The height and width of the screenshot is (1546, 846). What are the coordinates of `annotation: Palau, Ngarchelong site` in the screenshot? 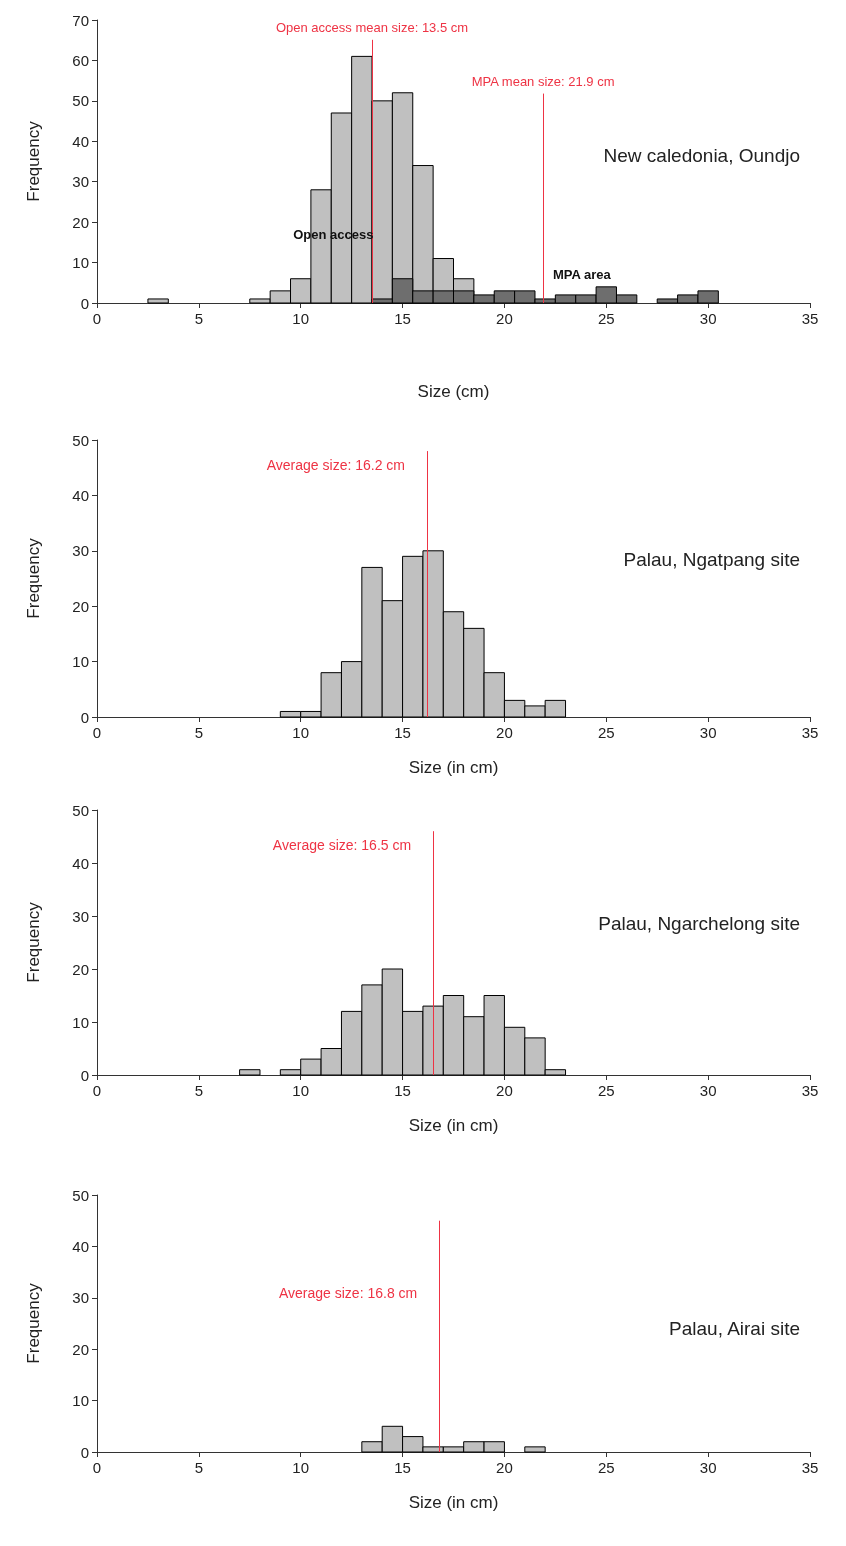 It's located at (699, 924).